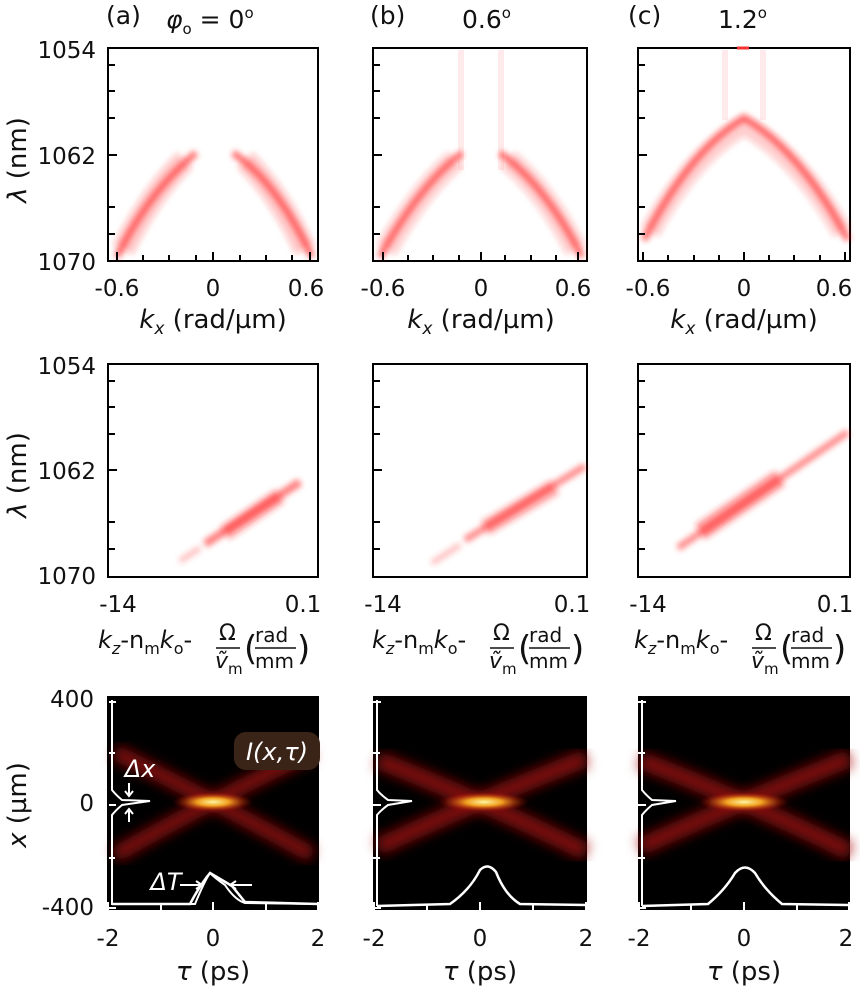 This screenshot has width=860, height=991. What do you see at coordinates (139, 769) in the screenshot?
I see `delta-x-label: Δx` at bounding box center [139, 769].